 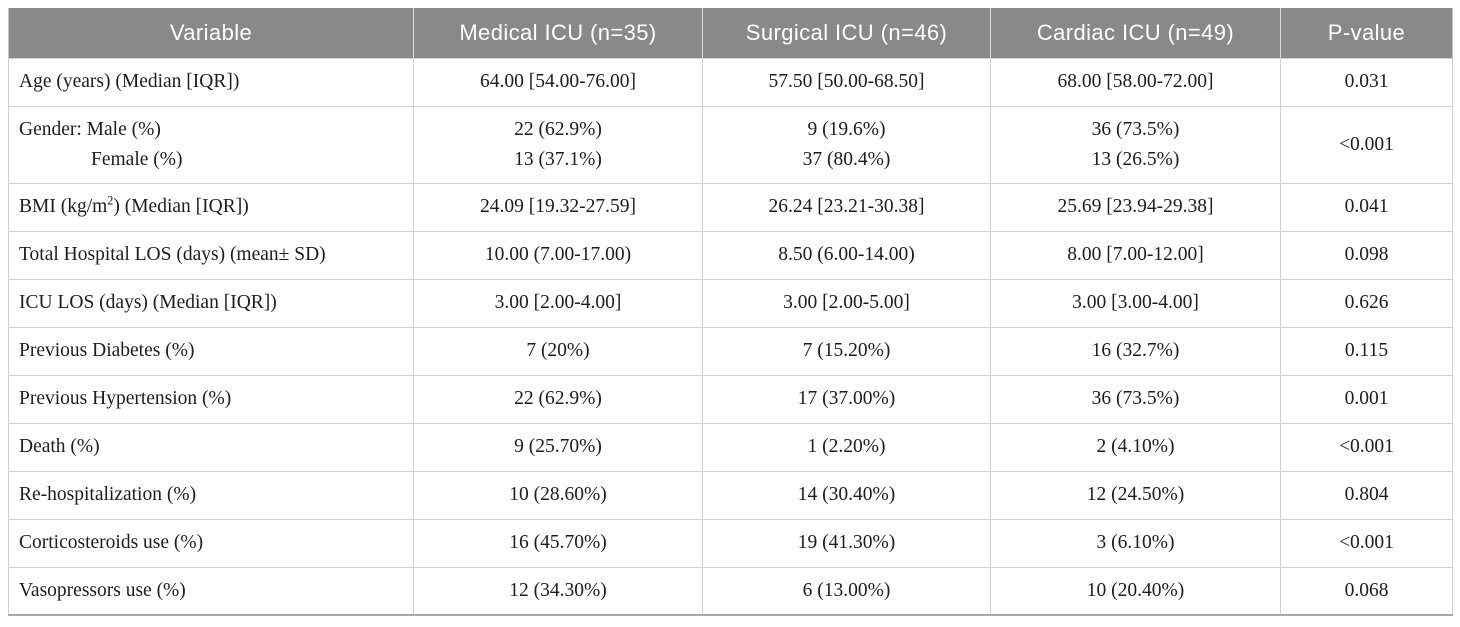 I want to click on cell-text: Previous Diabetes (%), so click(x=107, y=350).